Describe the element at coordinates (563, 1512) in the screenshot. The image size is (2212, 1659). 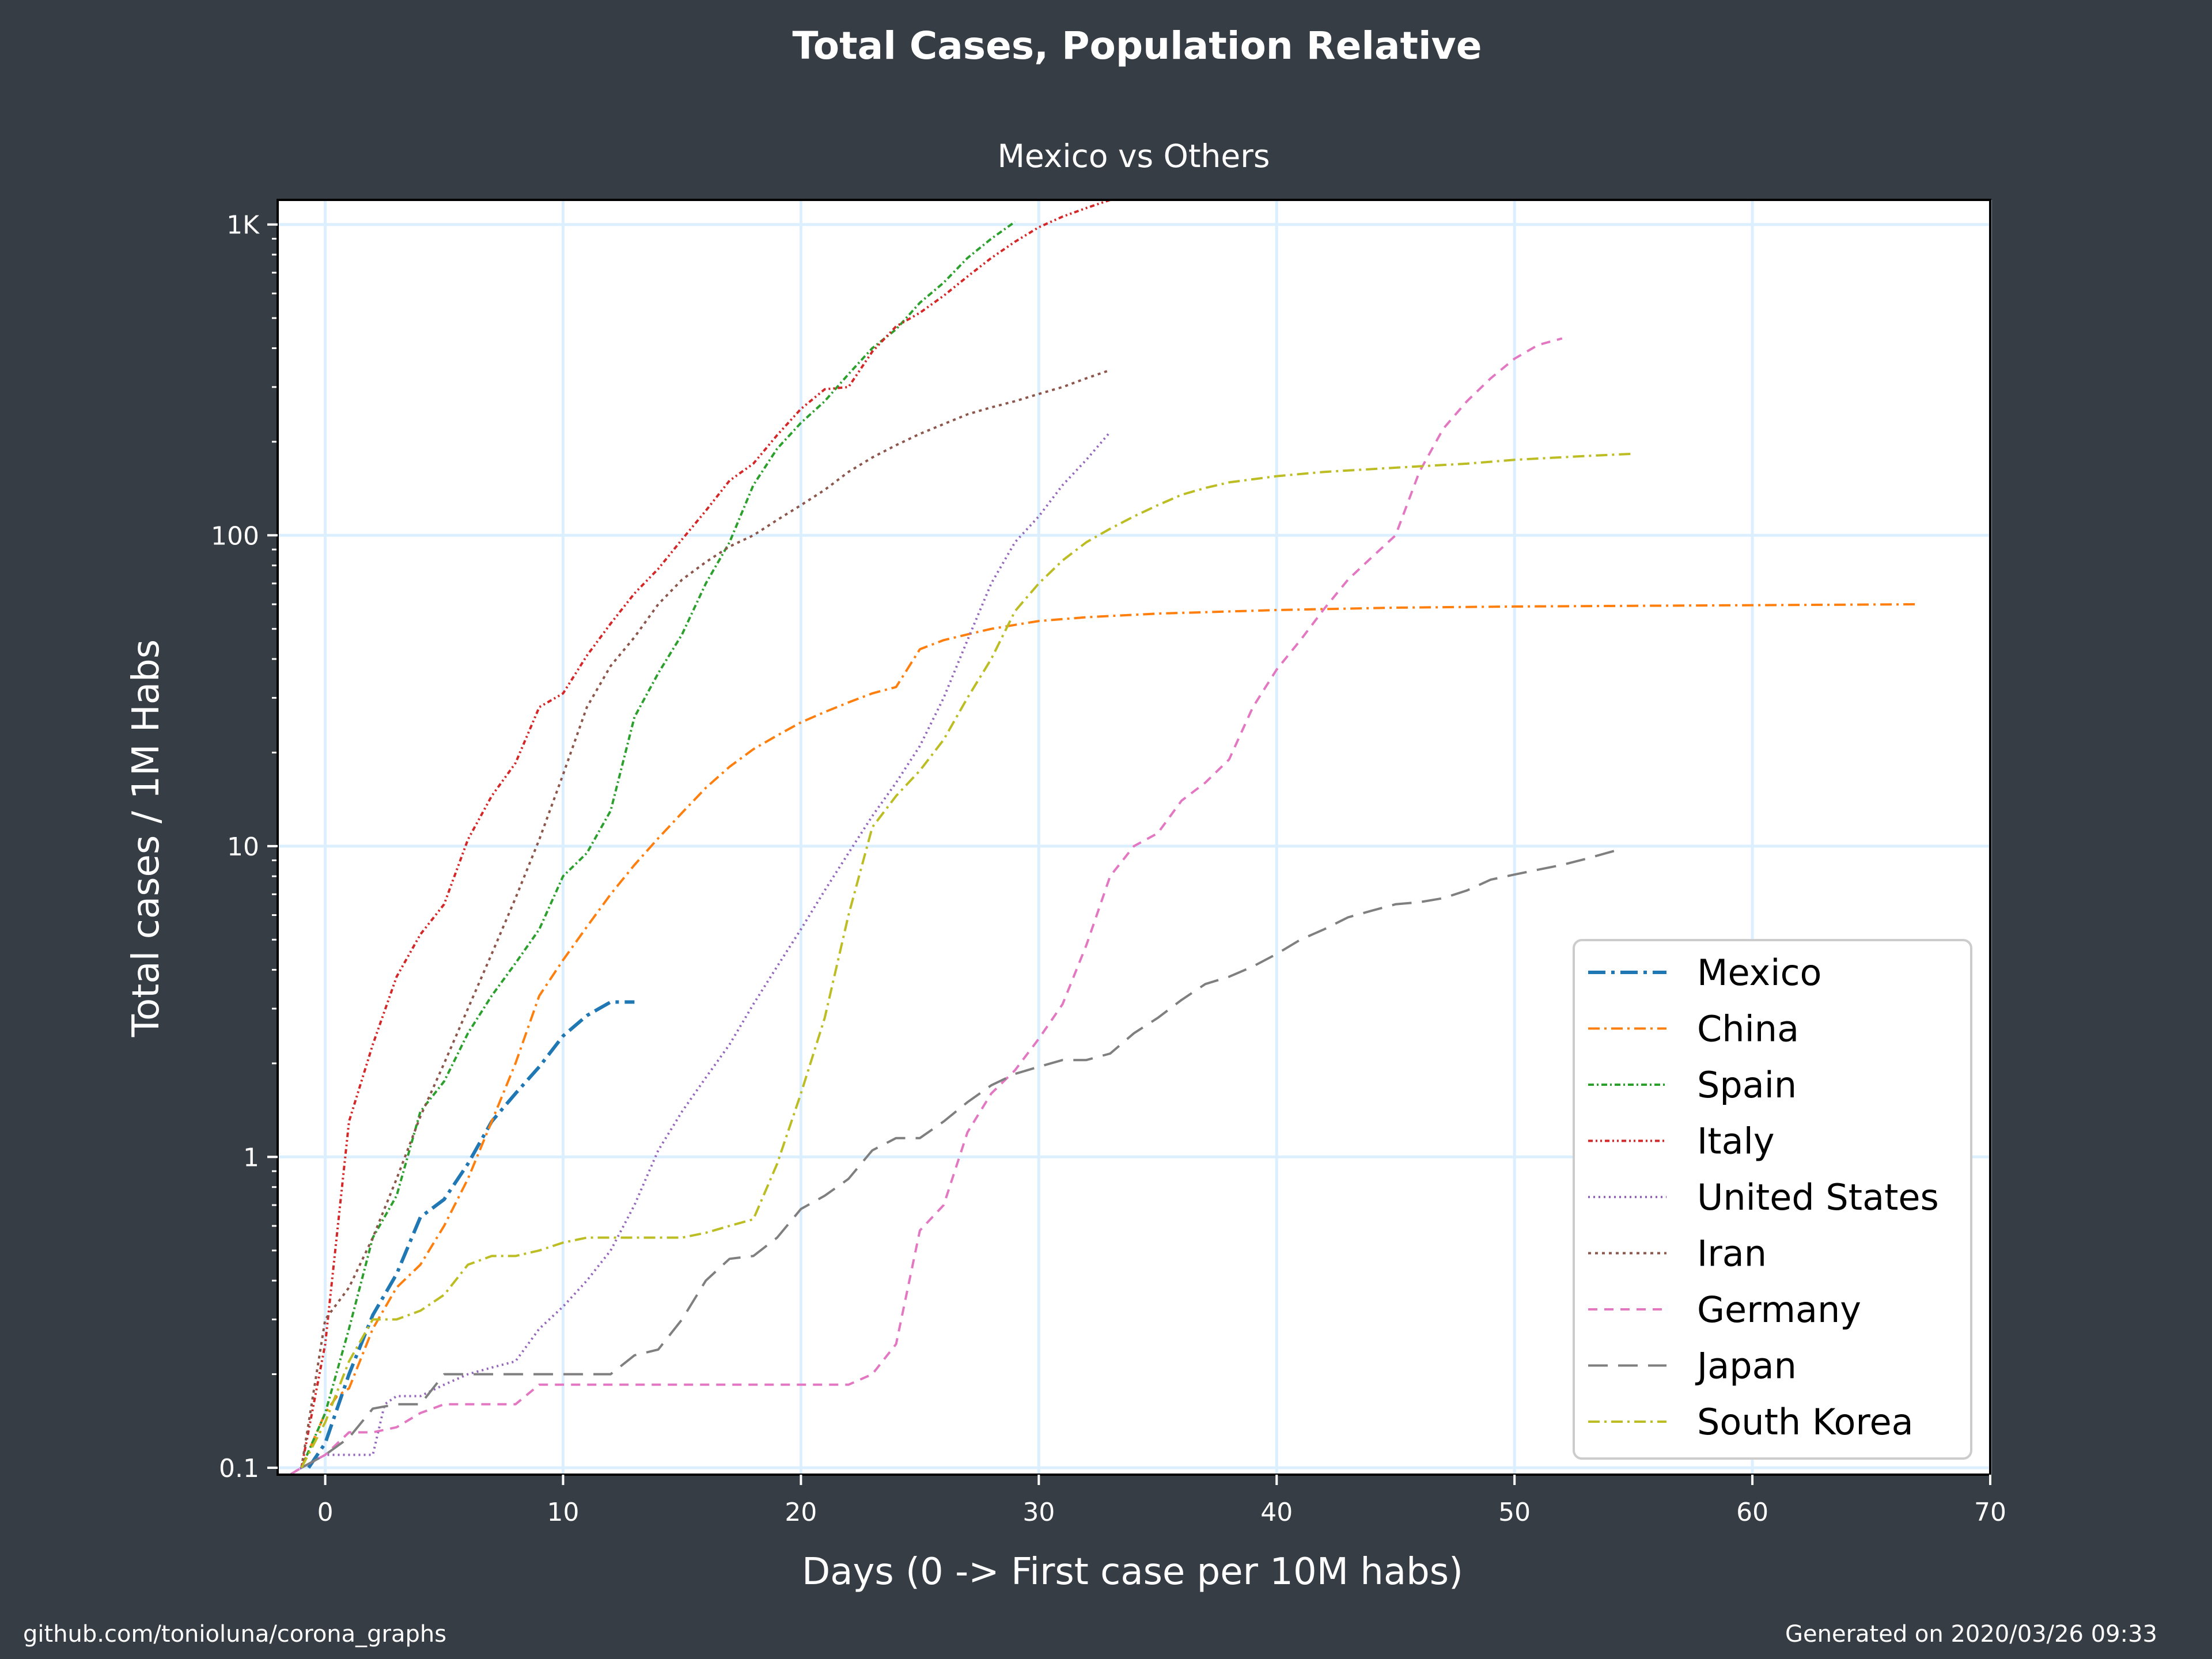
I see `x-tick-label: 10` at that location.